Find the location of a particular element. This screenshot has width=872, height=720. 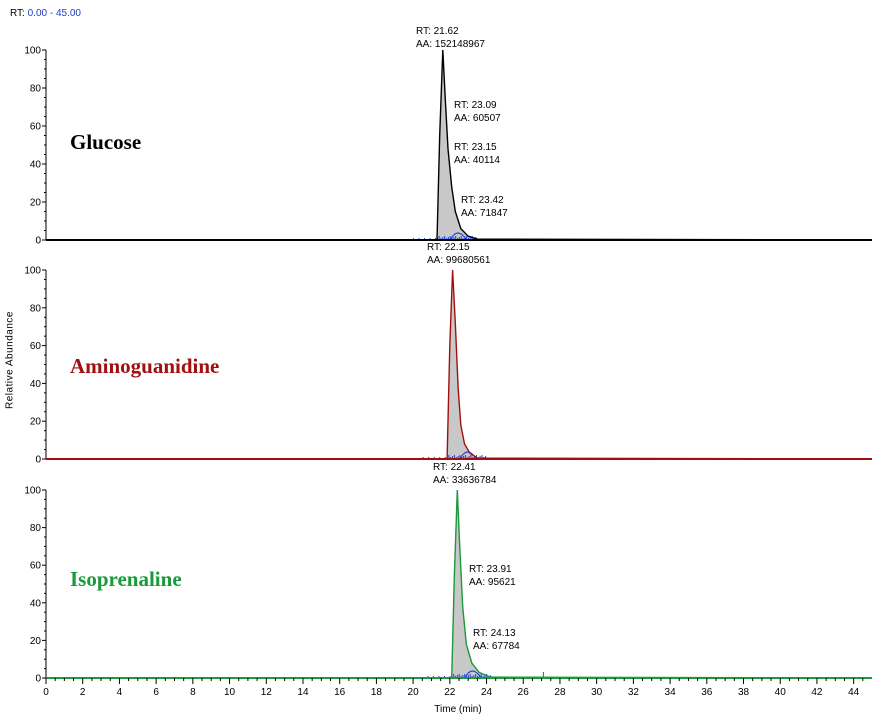

peak-annotation-rt: RT: 24.13 is located at coordinates (494, 633).